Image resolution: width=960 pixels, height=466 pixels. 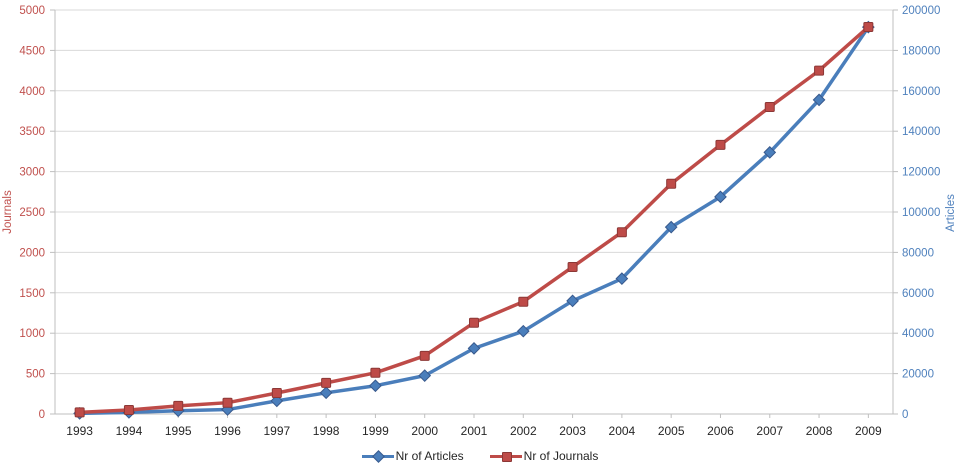 What do you see at coordinates (227, 431) in the screenshot?
I see `x-axis-tick-label: 1996` at bounding box center [227, 431].